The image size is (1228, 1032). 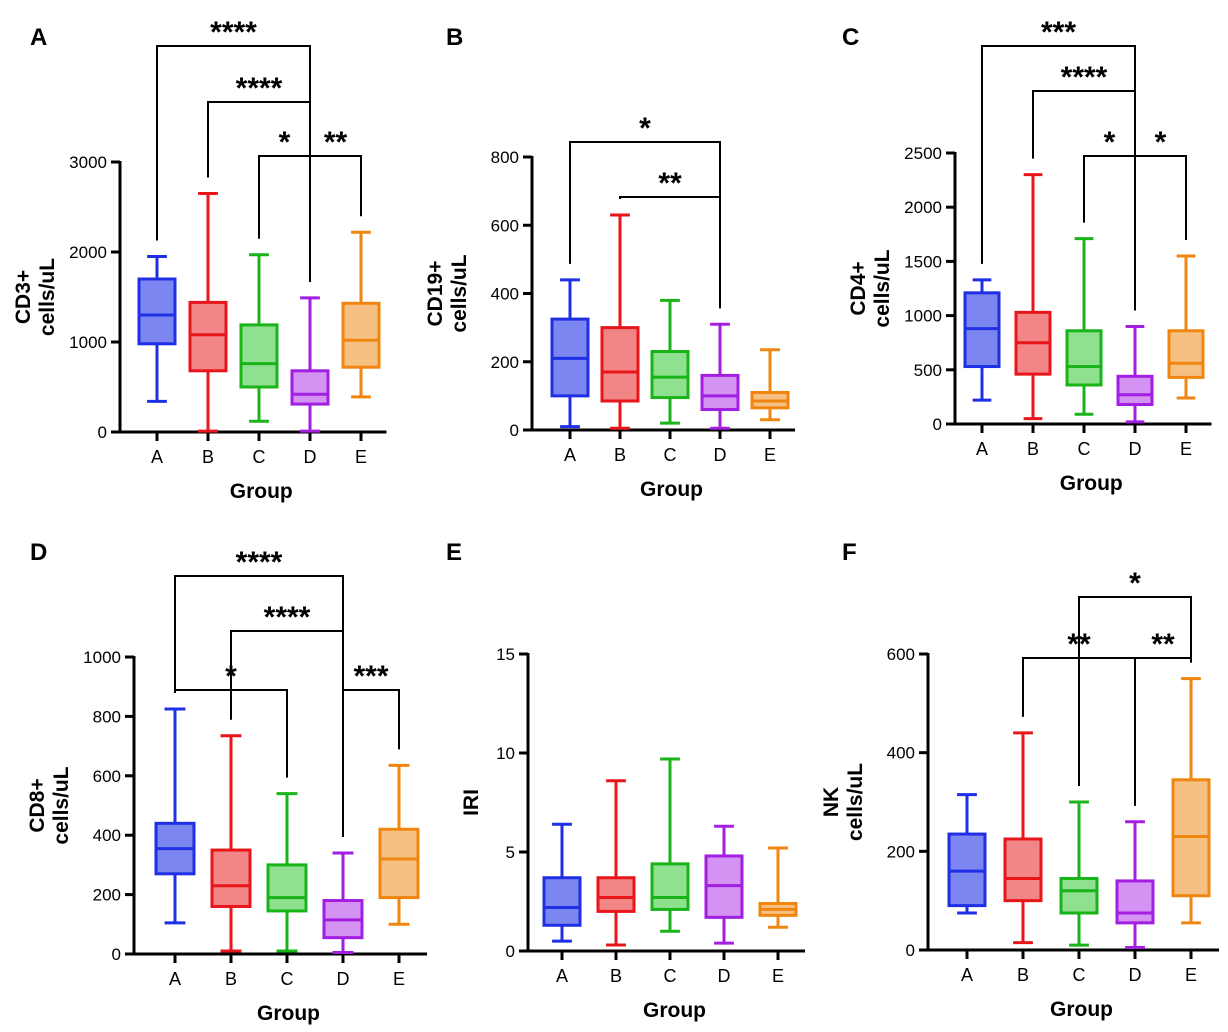 I want to click on x-tick-label-C: C, so click(x=1084, y=449).